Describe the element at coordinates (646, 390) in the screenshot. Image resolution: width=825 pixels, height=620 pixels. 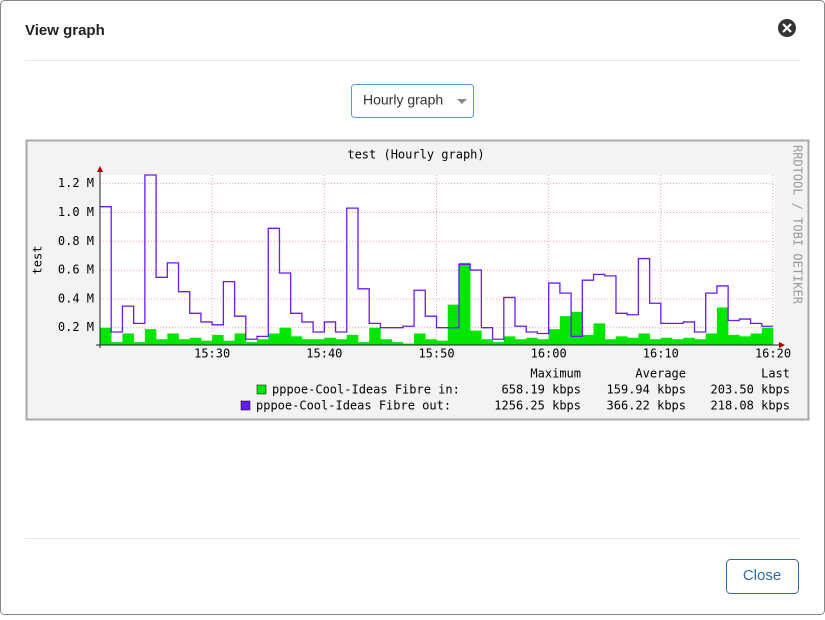
I see `stats-value: 159.94 kbps` at that location.